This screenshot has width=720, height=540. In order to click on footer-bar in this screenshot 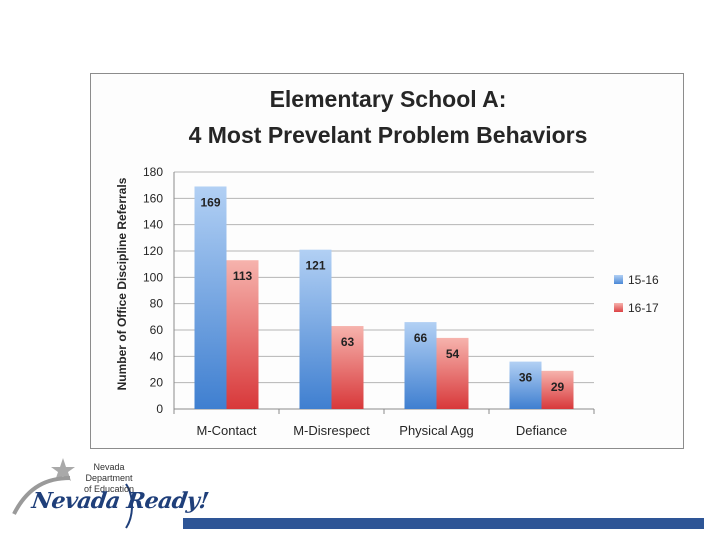, I will do `click(443, 523)`.